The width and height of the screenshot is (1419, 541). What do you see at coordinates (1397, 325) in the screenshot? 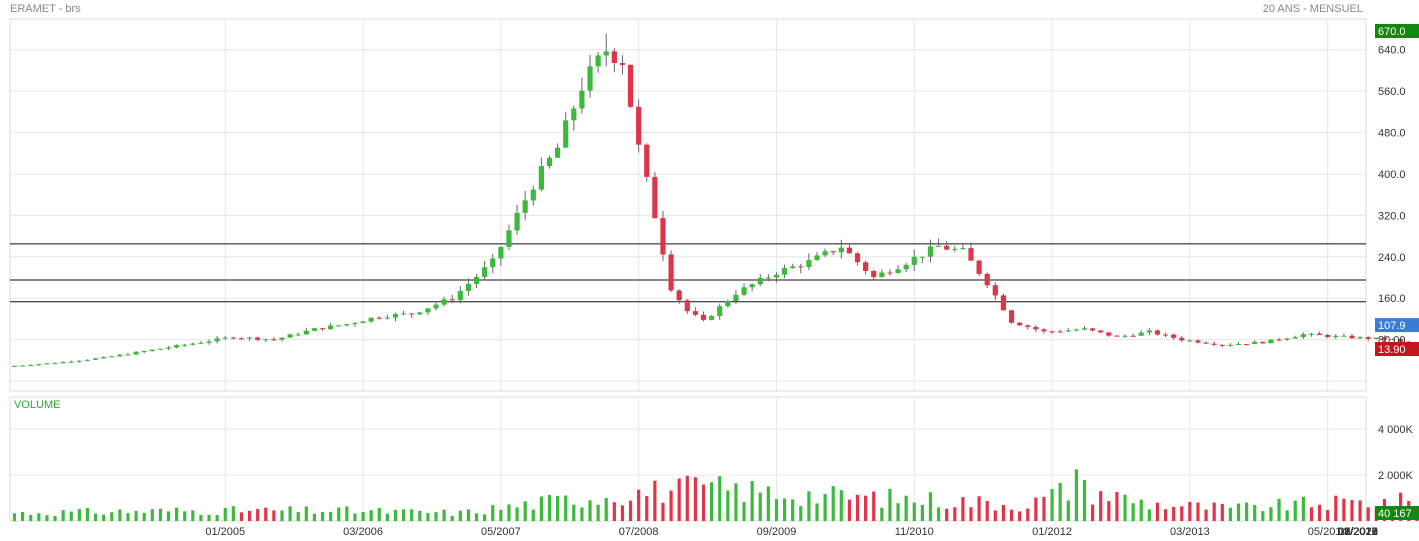
I see `last-price-badge: 107.9` at bounding box center [1397, 325].